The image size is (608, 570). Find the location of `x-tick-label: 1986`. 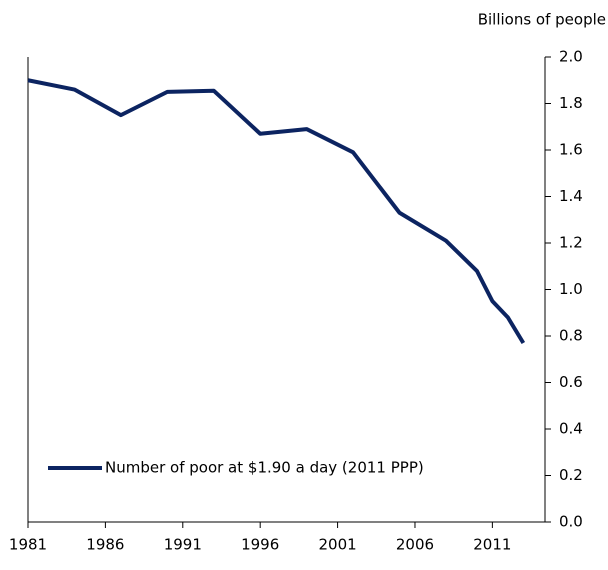

x-tick-label: 1986 is located at coordinates (105, 545).